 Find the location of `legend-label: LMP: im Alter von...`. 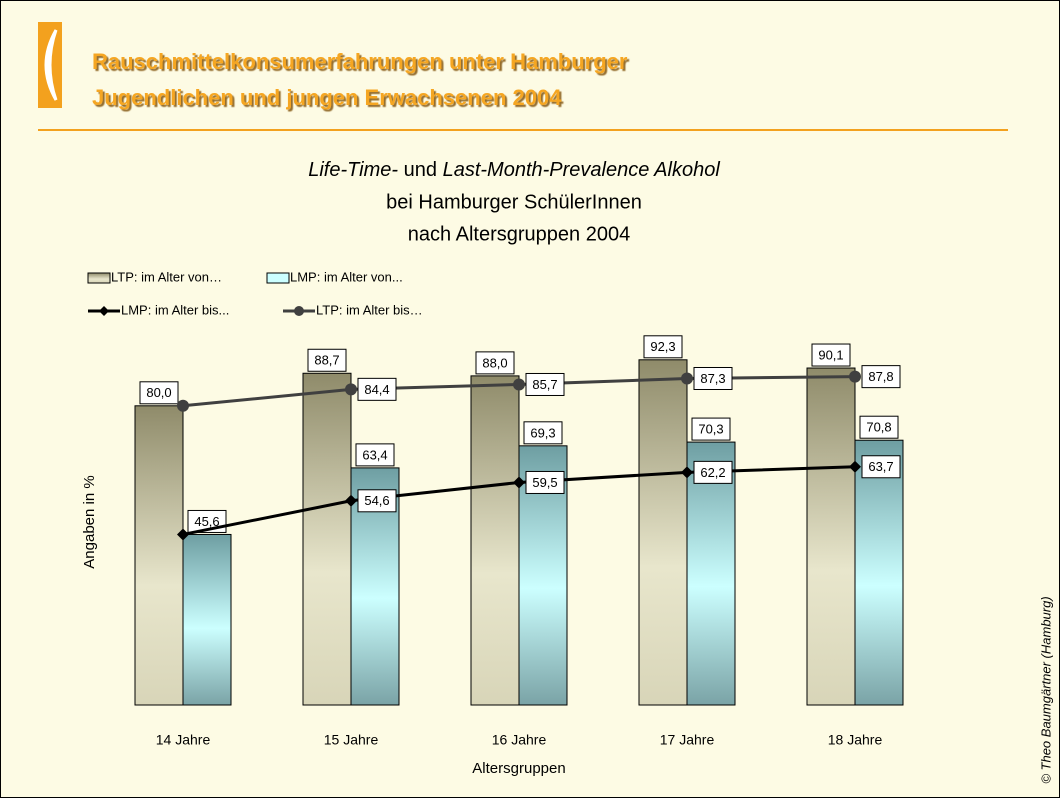

legend-label: LMP: im Alter von... is located at coordinates (346, 276).